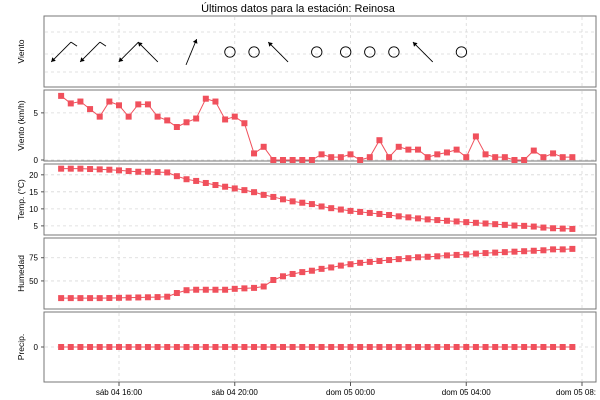 The image size is (600, 400). I want to click on y-tick-label: 5, so click(36, 113).